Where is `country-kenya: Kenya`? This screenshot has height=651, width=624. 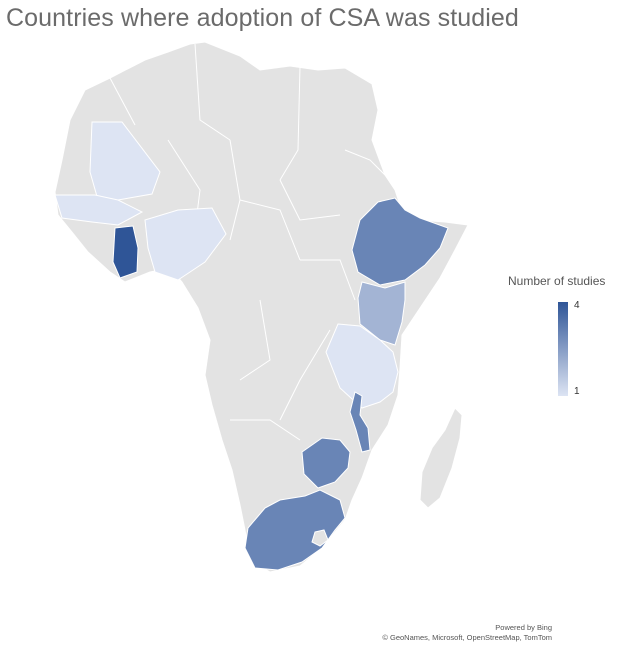
country-kenya: Kenya is located at coordinates (381, 313).